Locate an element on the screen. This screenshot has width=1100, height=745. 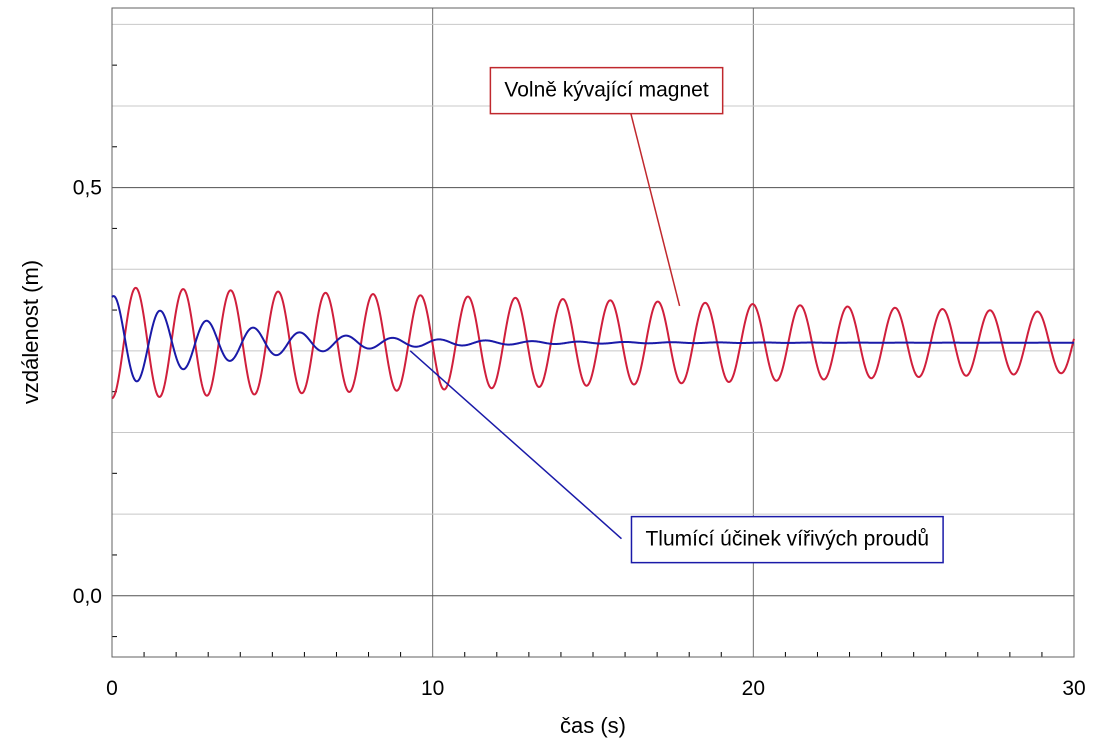
x-tick-label: 10 is located at coordinates (432, 688).